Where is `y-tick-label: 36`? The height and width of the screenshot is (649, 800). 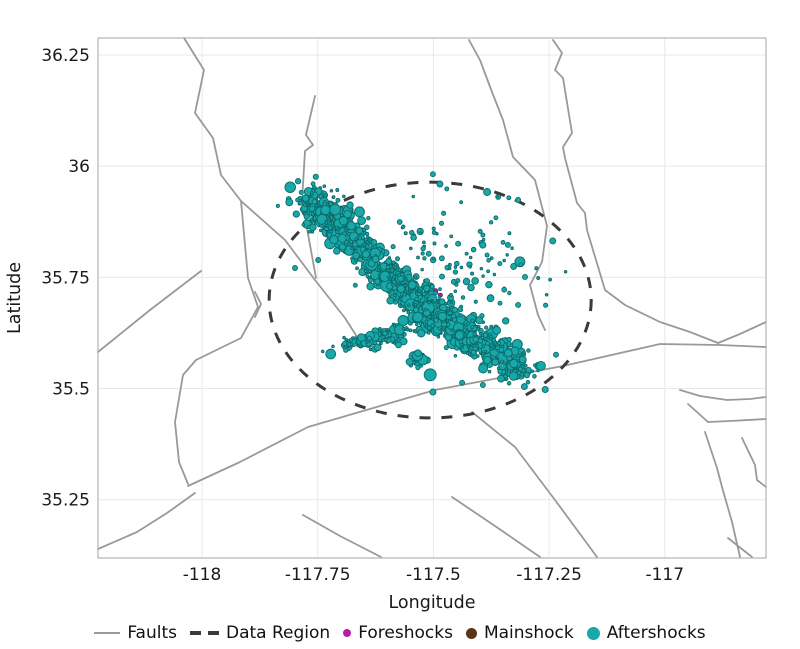 y-tick-label: 36 is located at coordinates (79, 167).